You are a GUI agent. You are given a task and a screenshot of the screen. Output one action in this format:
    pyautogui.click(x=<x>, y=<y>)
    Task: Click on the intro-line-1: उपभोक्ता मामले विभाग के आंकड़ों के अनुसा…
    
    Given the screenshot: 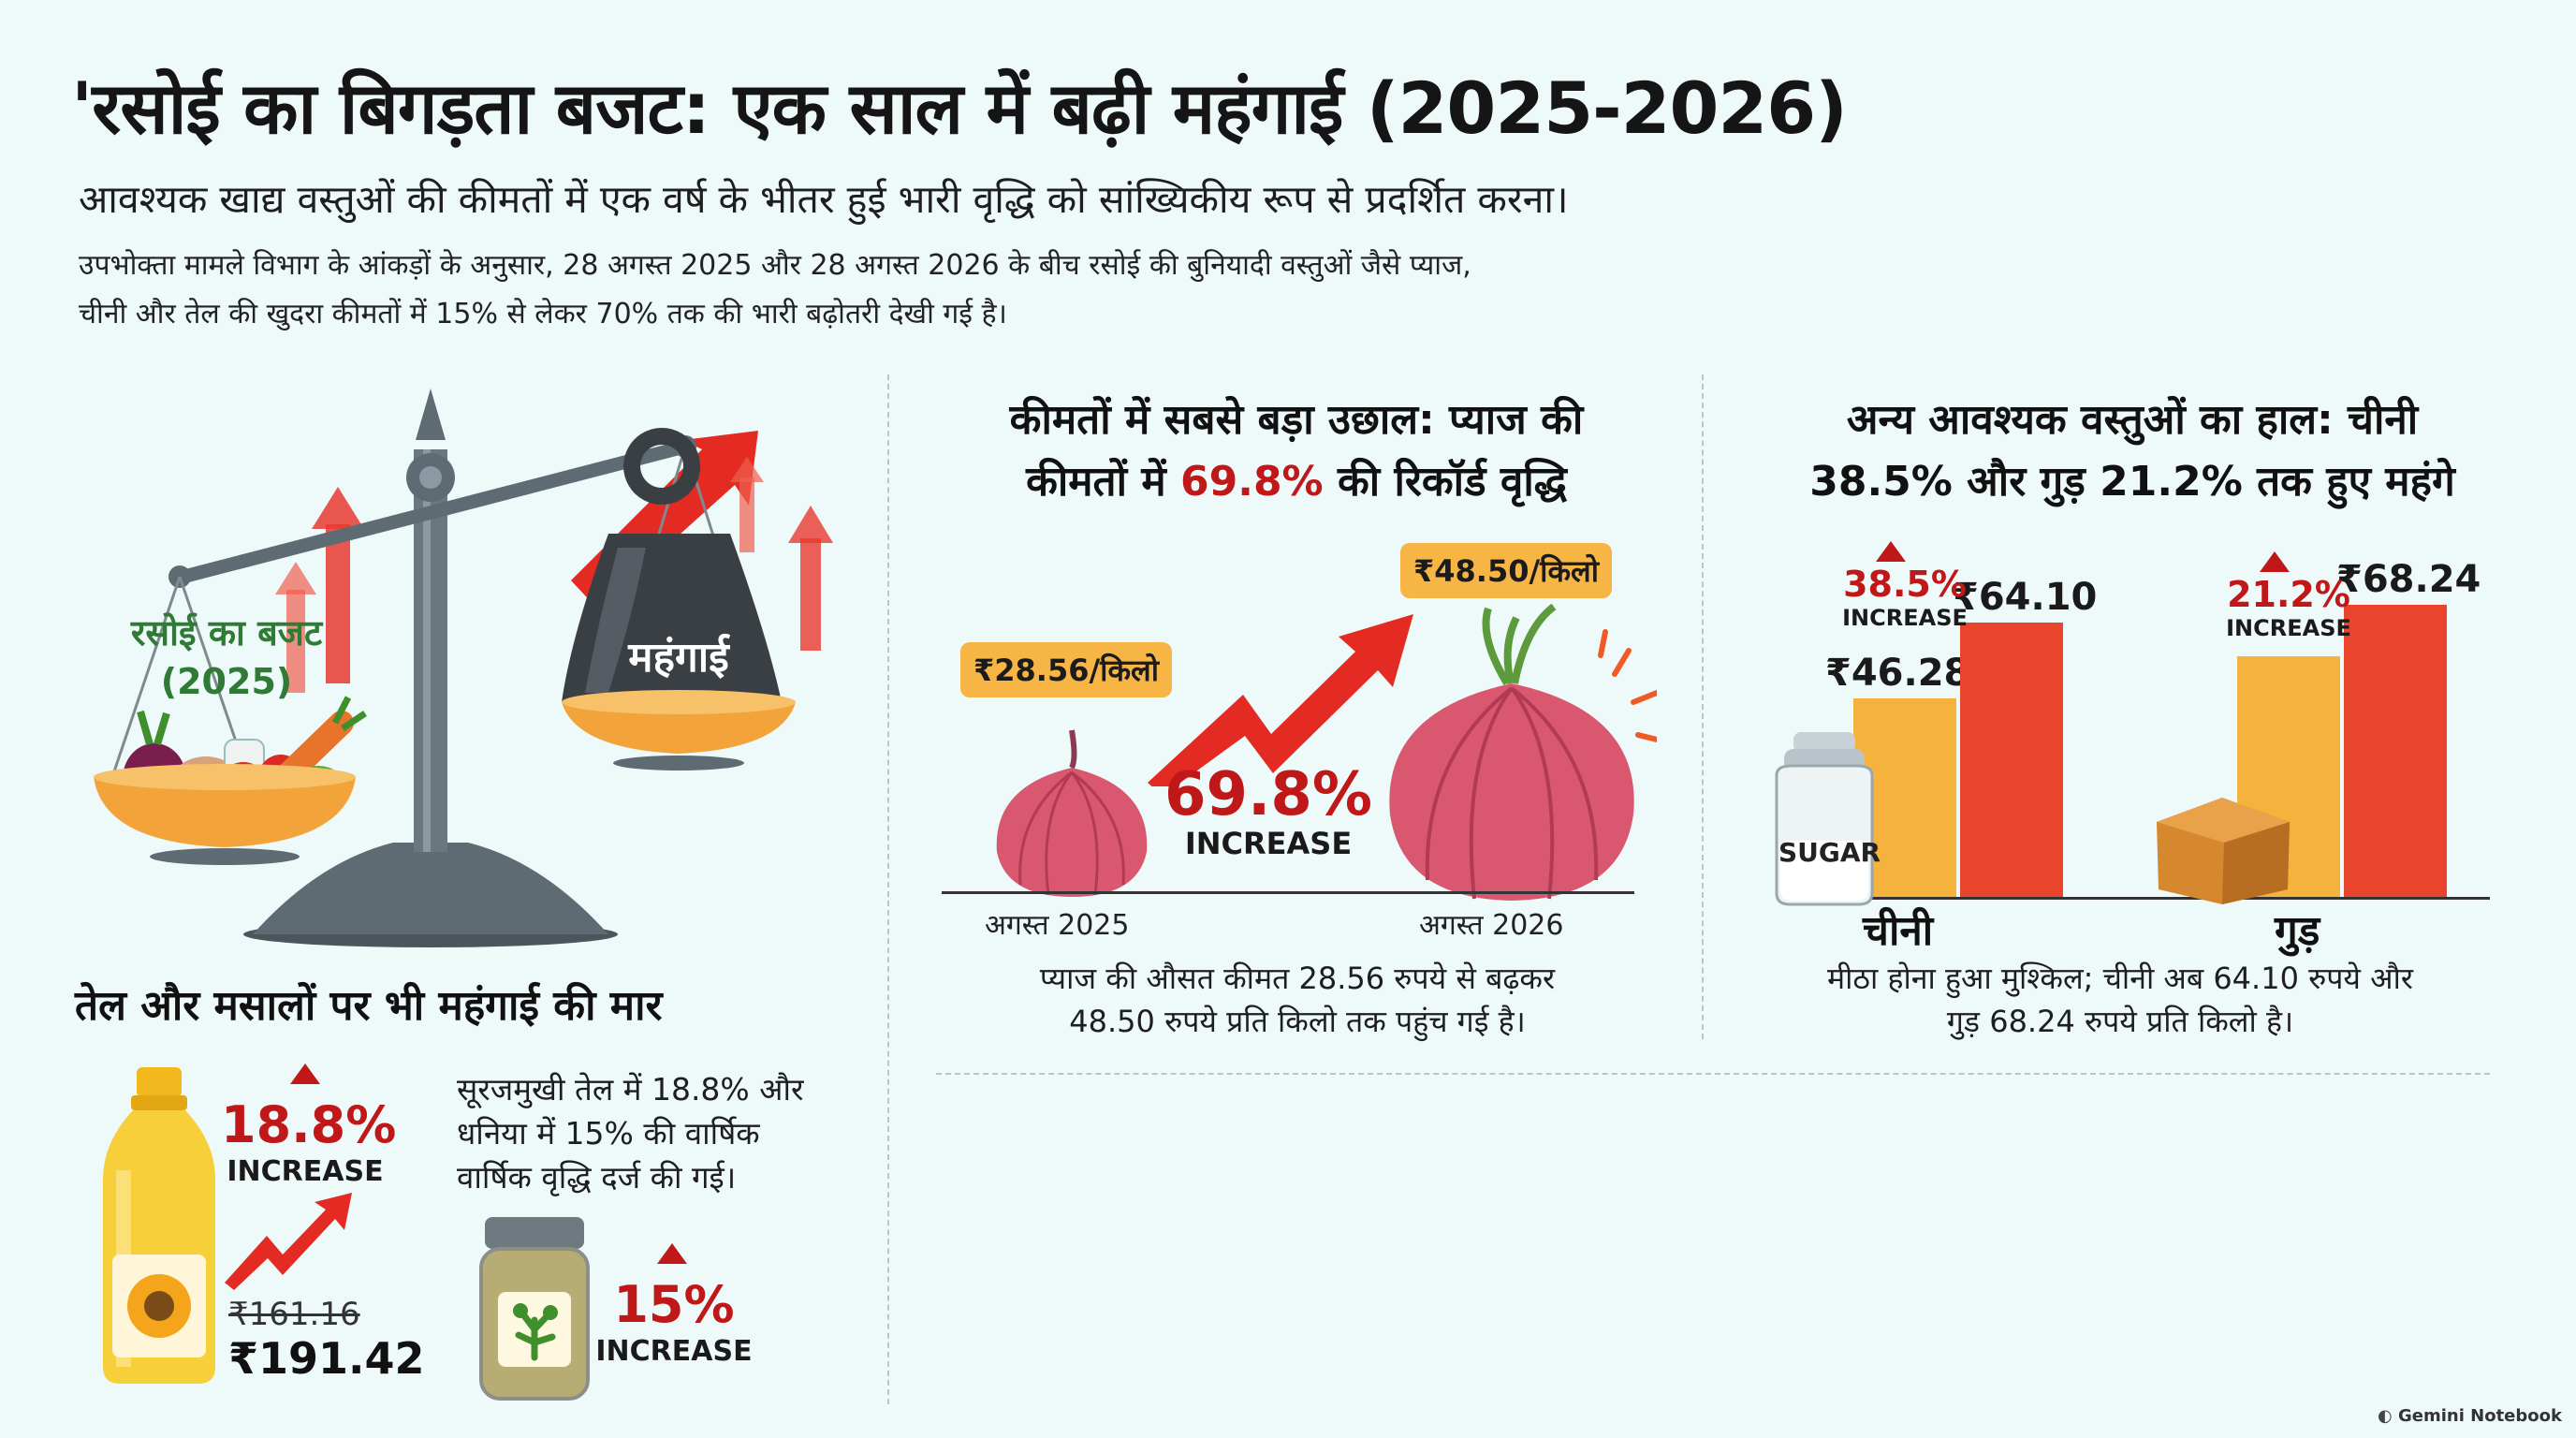 What is the action you would take?
    pyautogui.click(x=775, y=265)
    